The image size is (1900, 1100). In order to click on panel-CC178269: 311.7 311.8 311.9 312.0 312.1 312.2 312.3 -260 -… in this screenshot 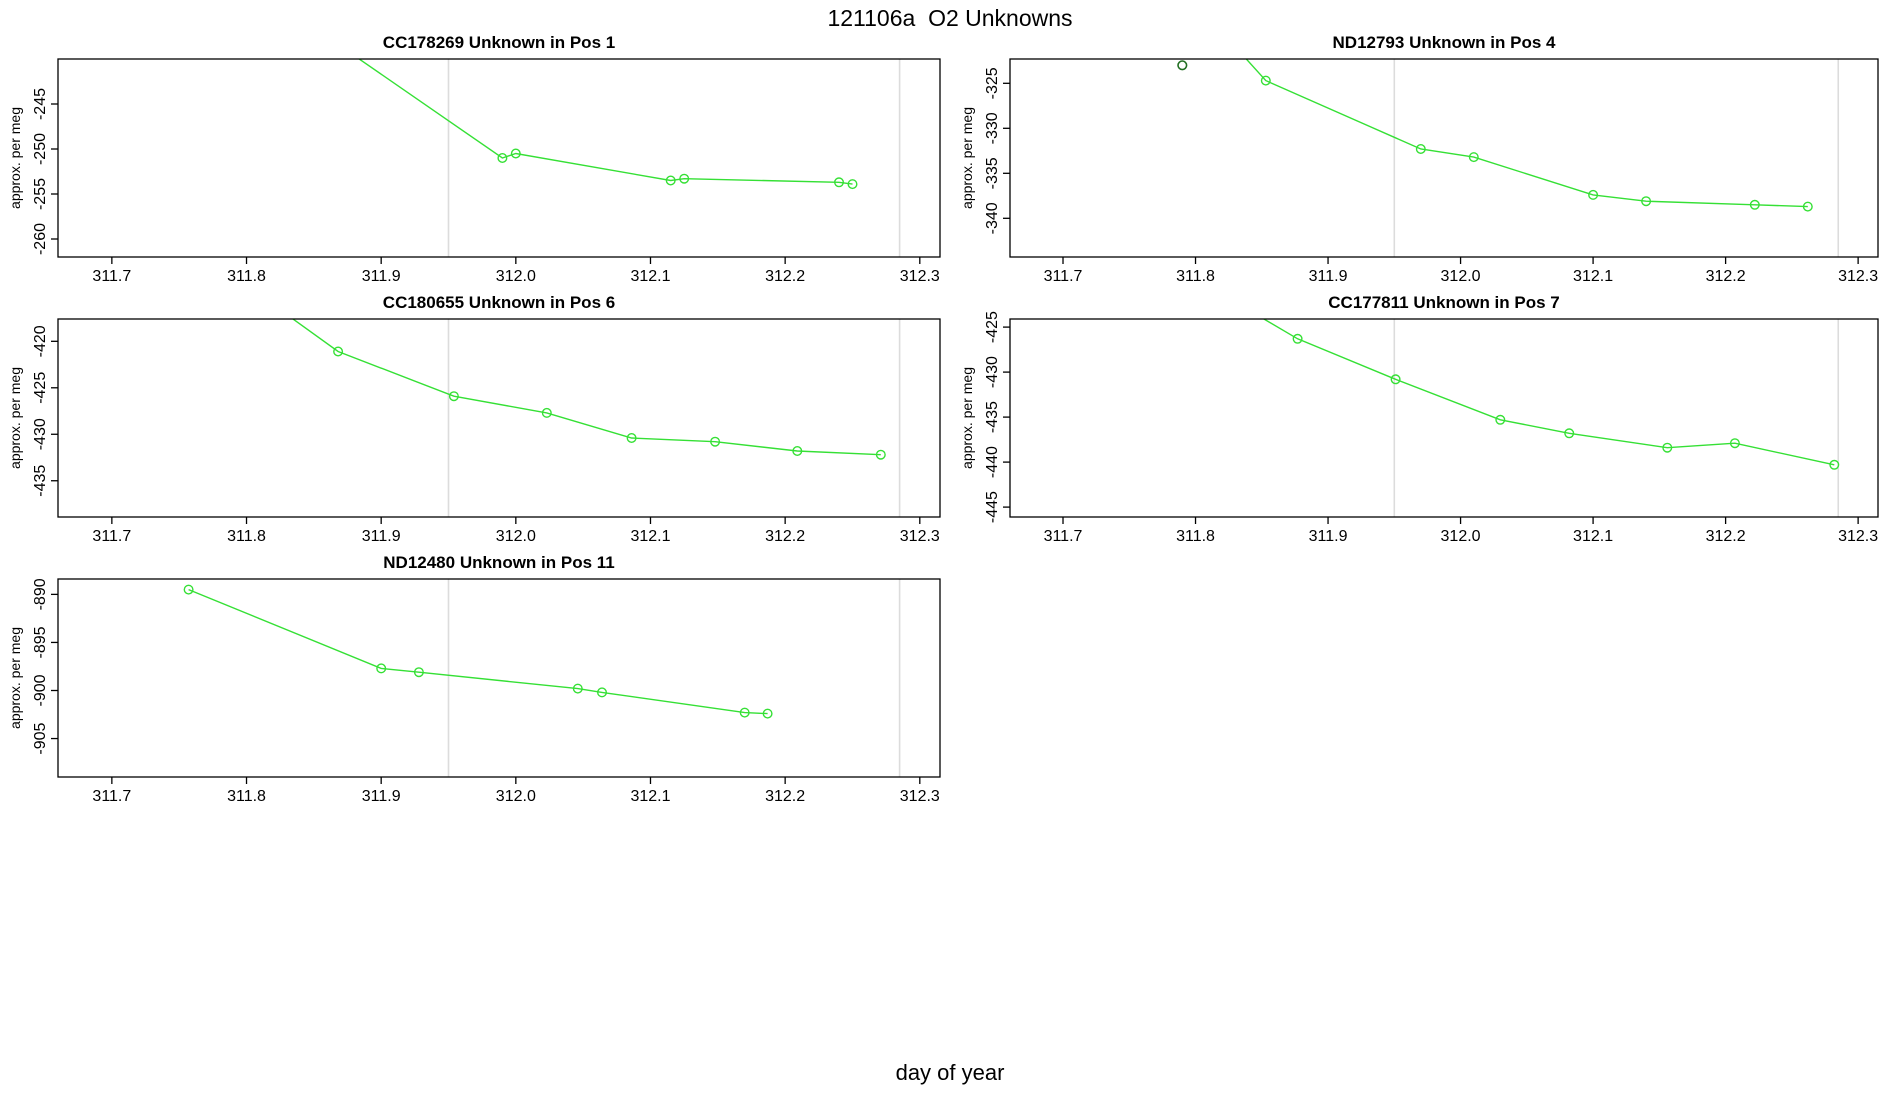, I will do `click(474, 159)`.